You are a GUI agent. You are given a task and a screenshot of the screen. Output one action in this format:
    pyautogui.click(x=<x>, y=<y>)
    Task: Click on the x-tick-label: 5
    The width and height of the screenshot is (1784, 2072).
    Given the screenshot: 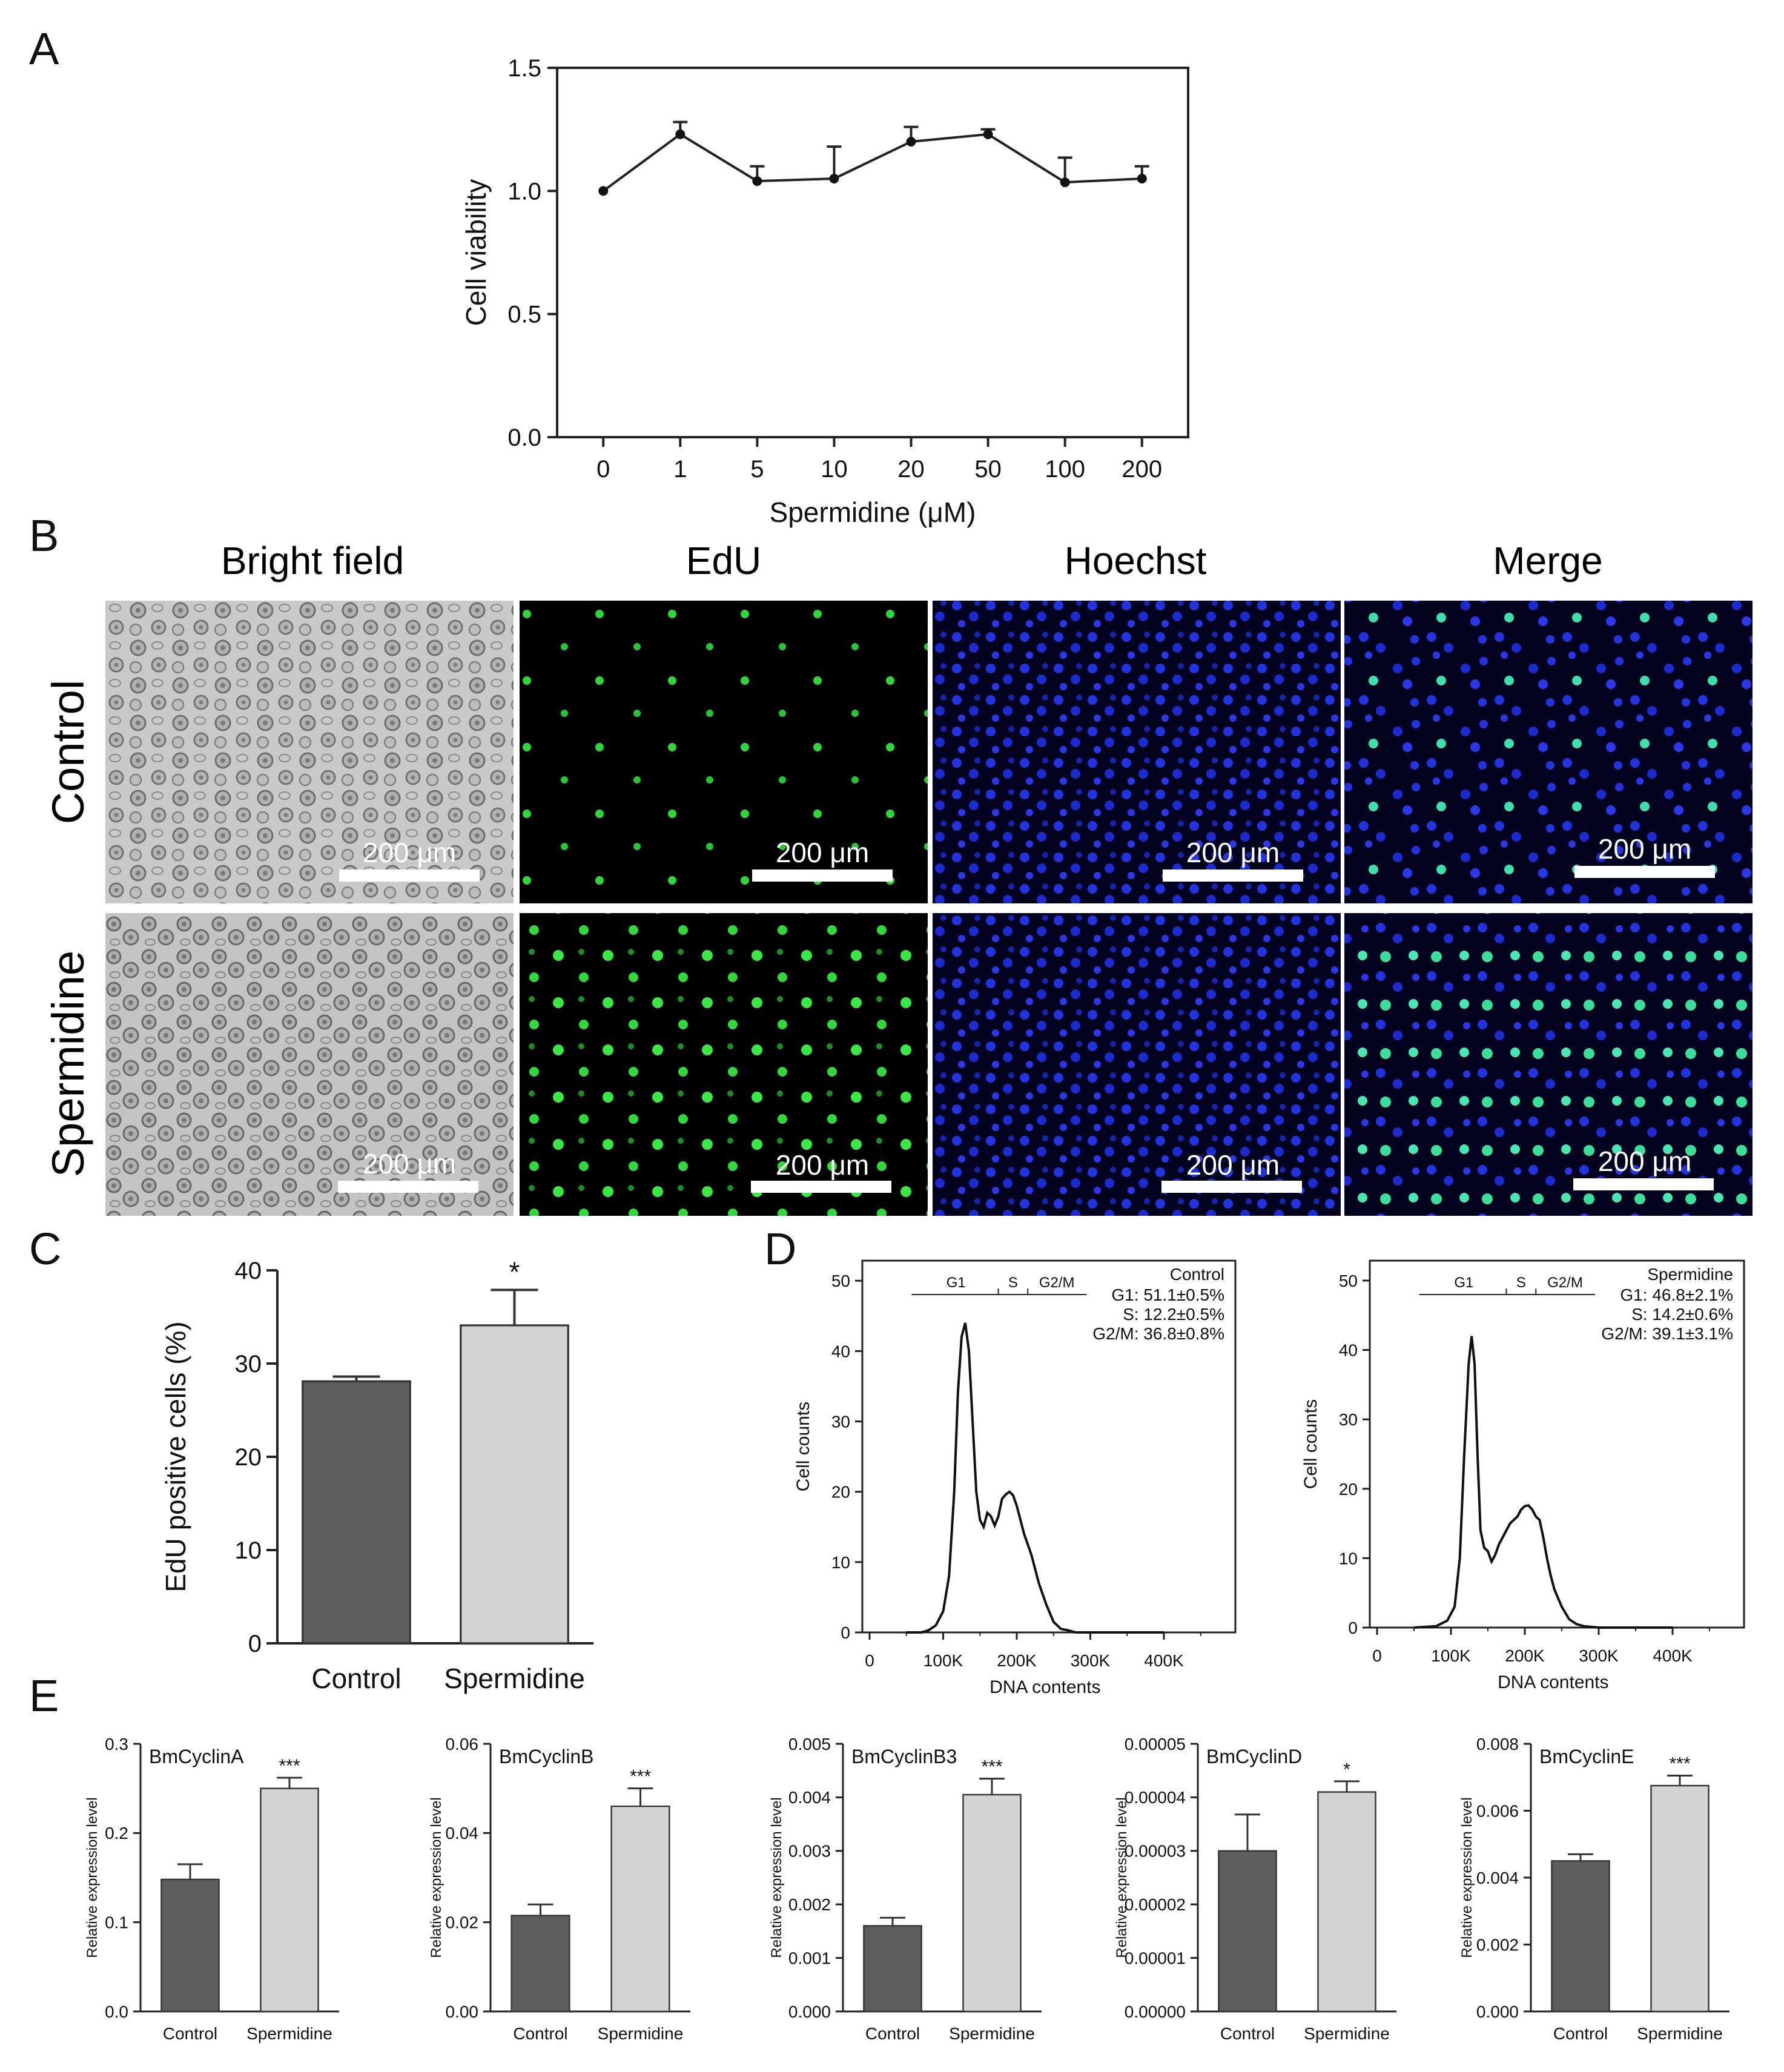 What is the action you would take?
    pyautogui.click(x=757, y=470)
    